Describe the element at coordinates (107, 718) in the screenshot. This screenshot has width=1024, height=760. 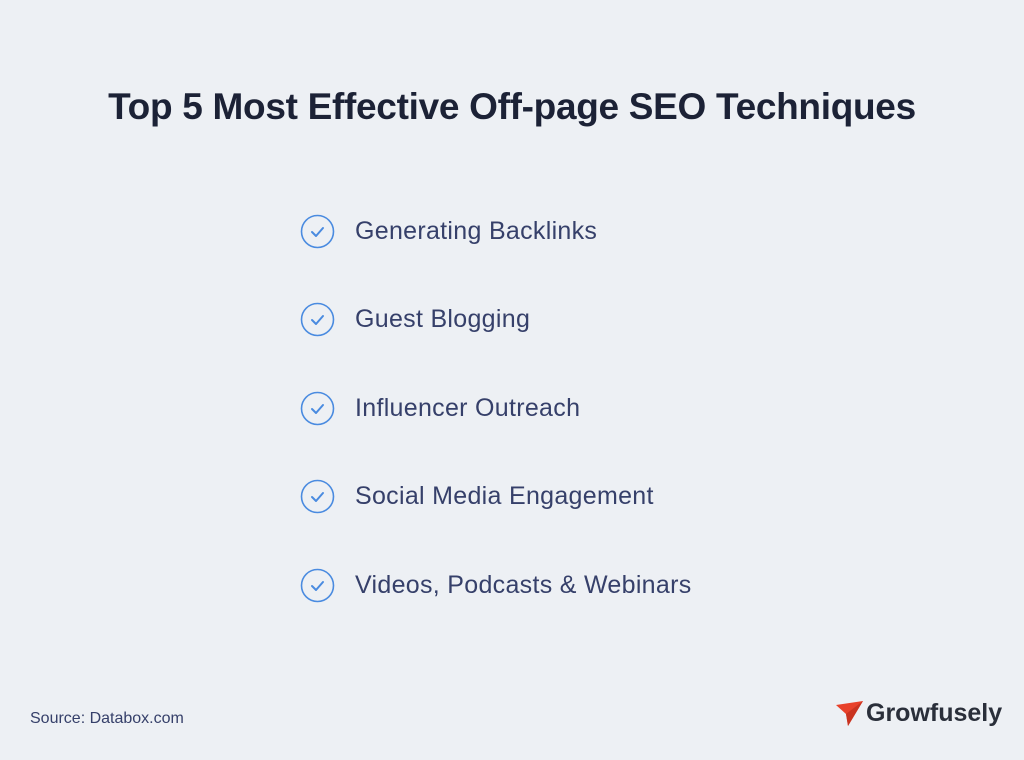
I see `source-note: Source: Databox.com` at that location.